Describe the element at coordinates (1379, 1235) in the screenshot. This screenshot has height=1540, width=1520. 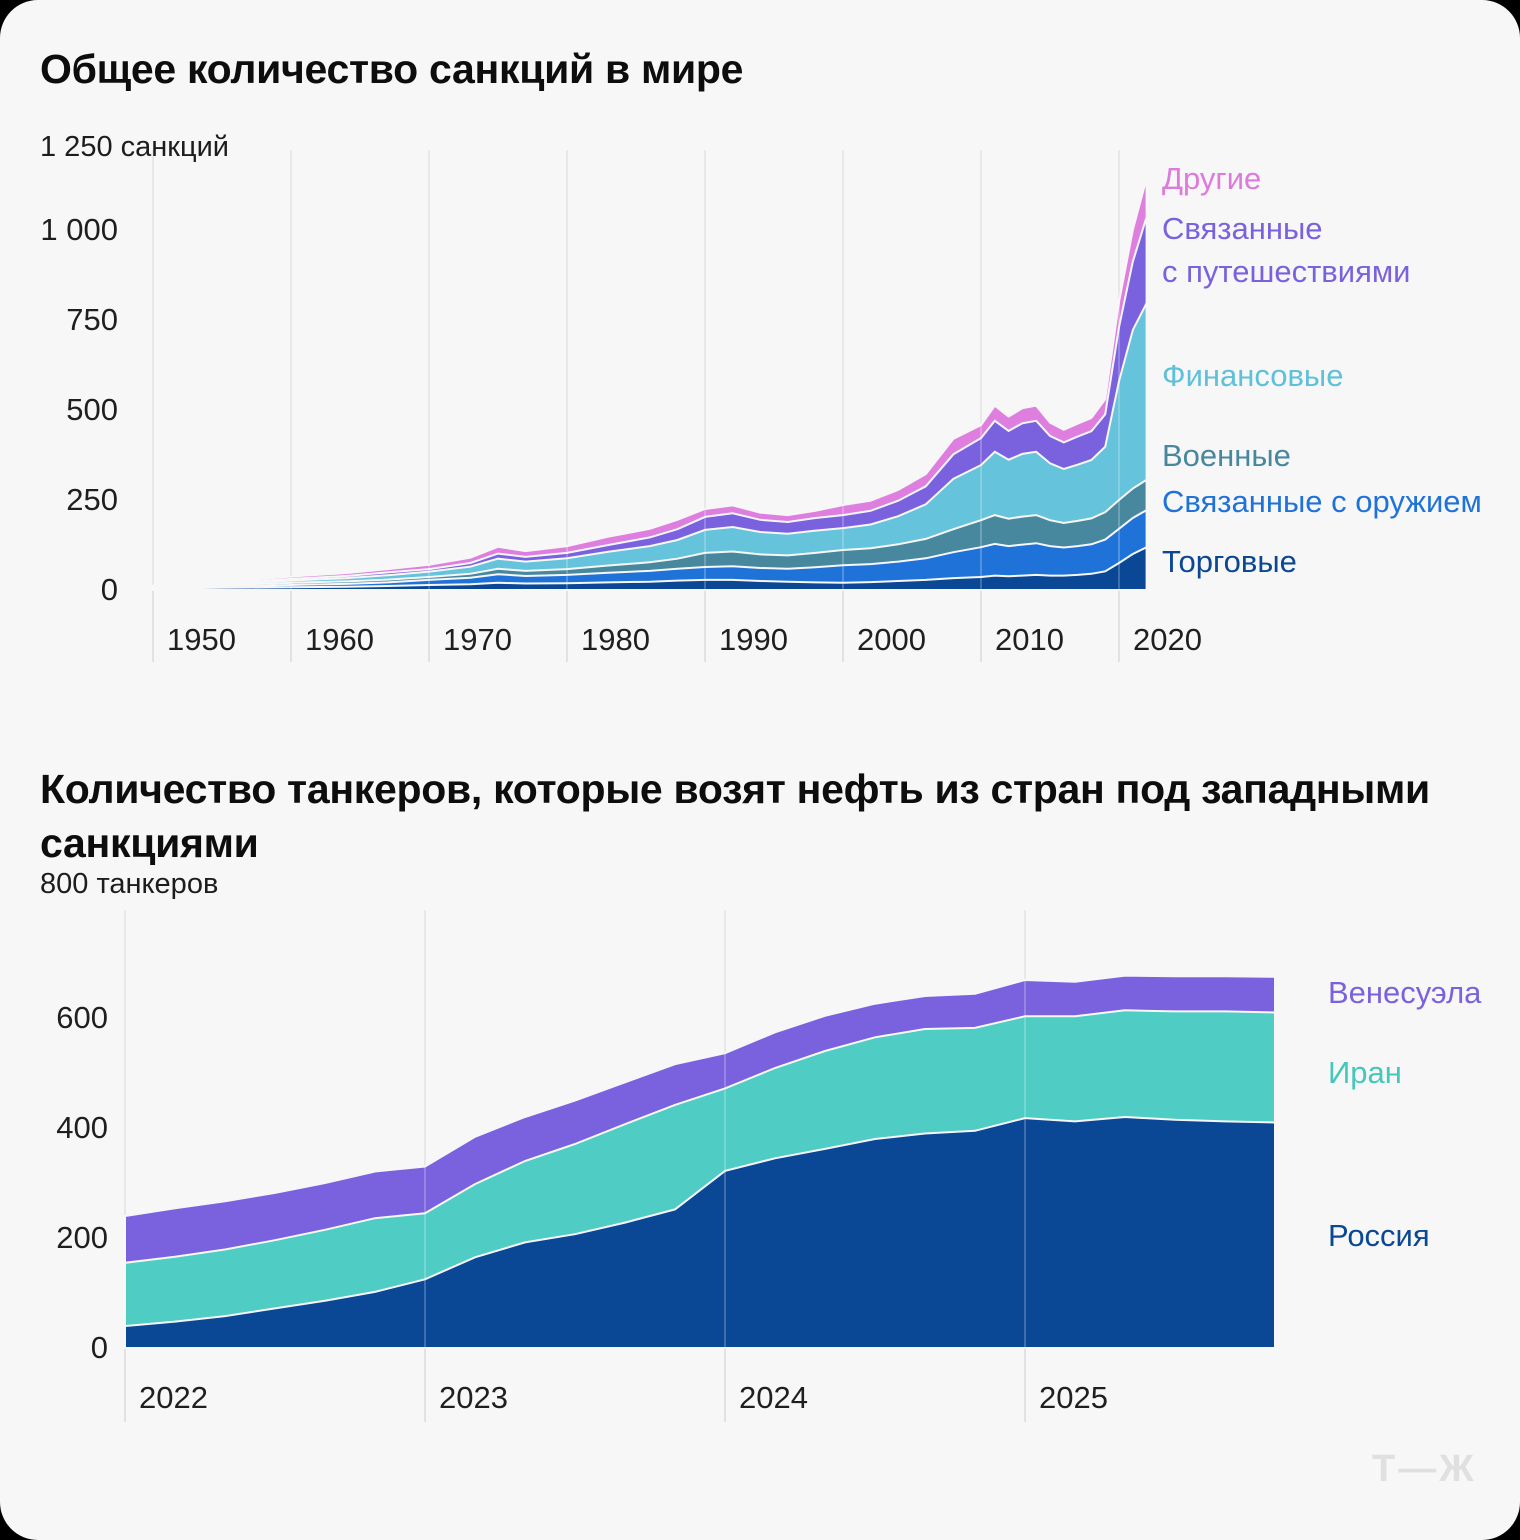
I see `legend-label: Россия` at that location.